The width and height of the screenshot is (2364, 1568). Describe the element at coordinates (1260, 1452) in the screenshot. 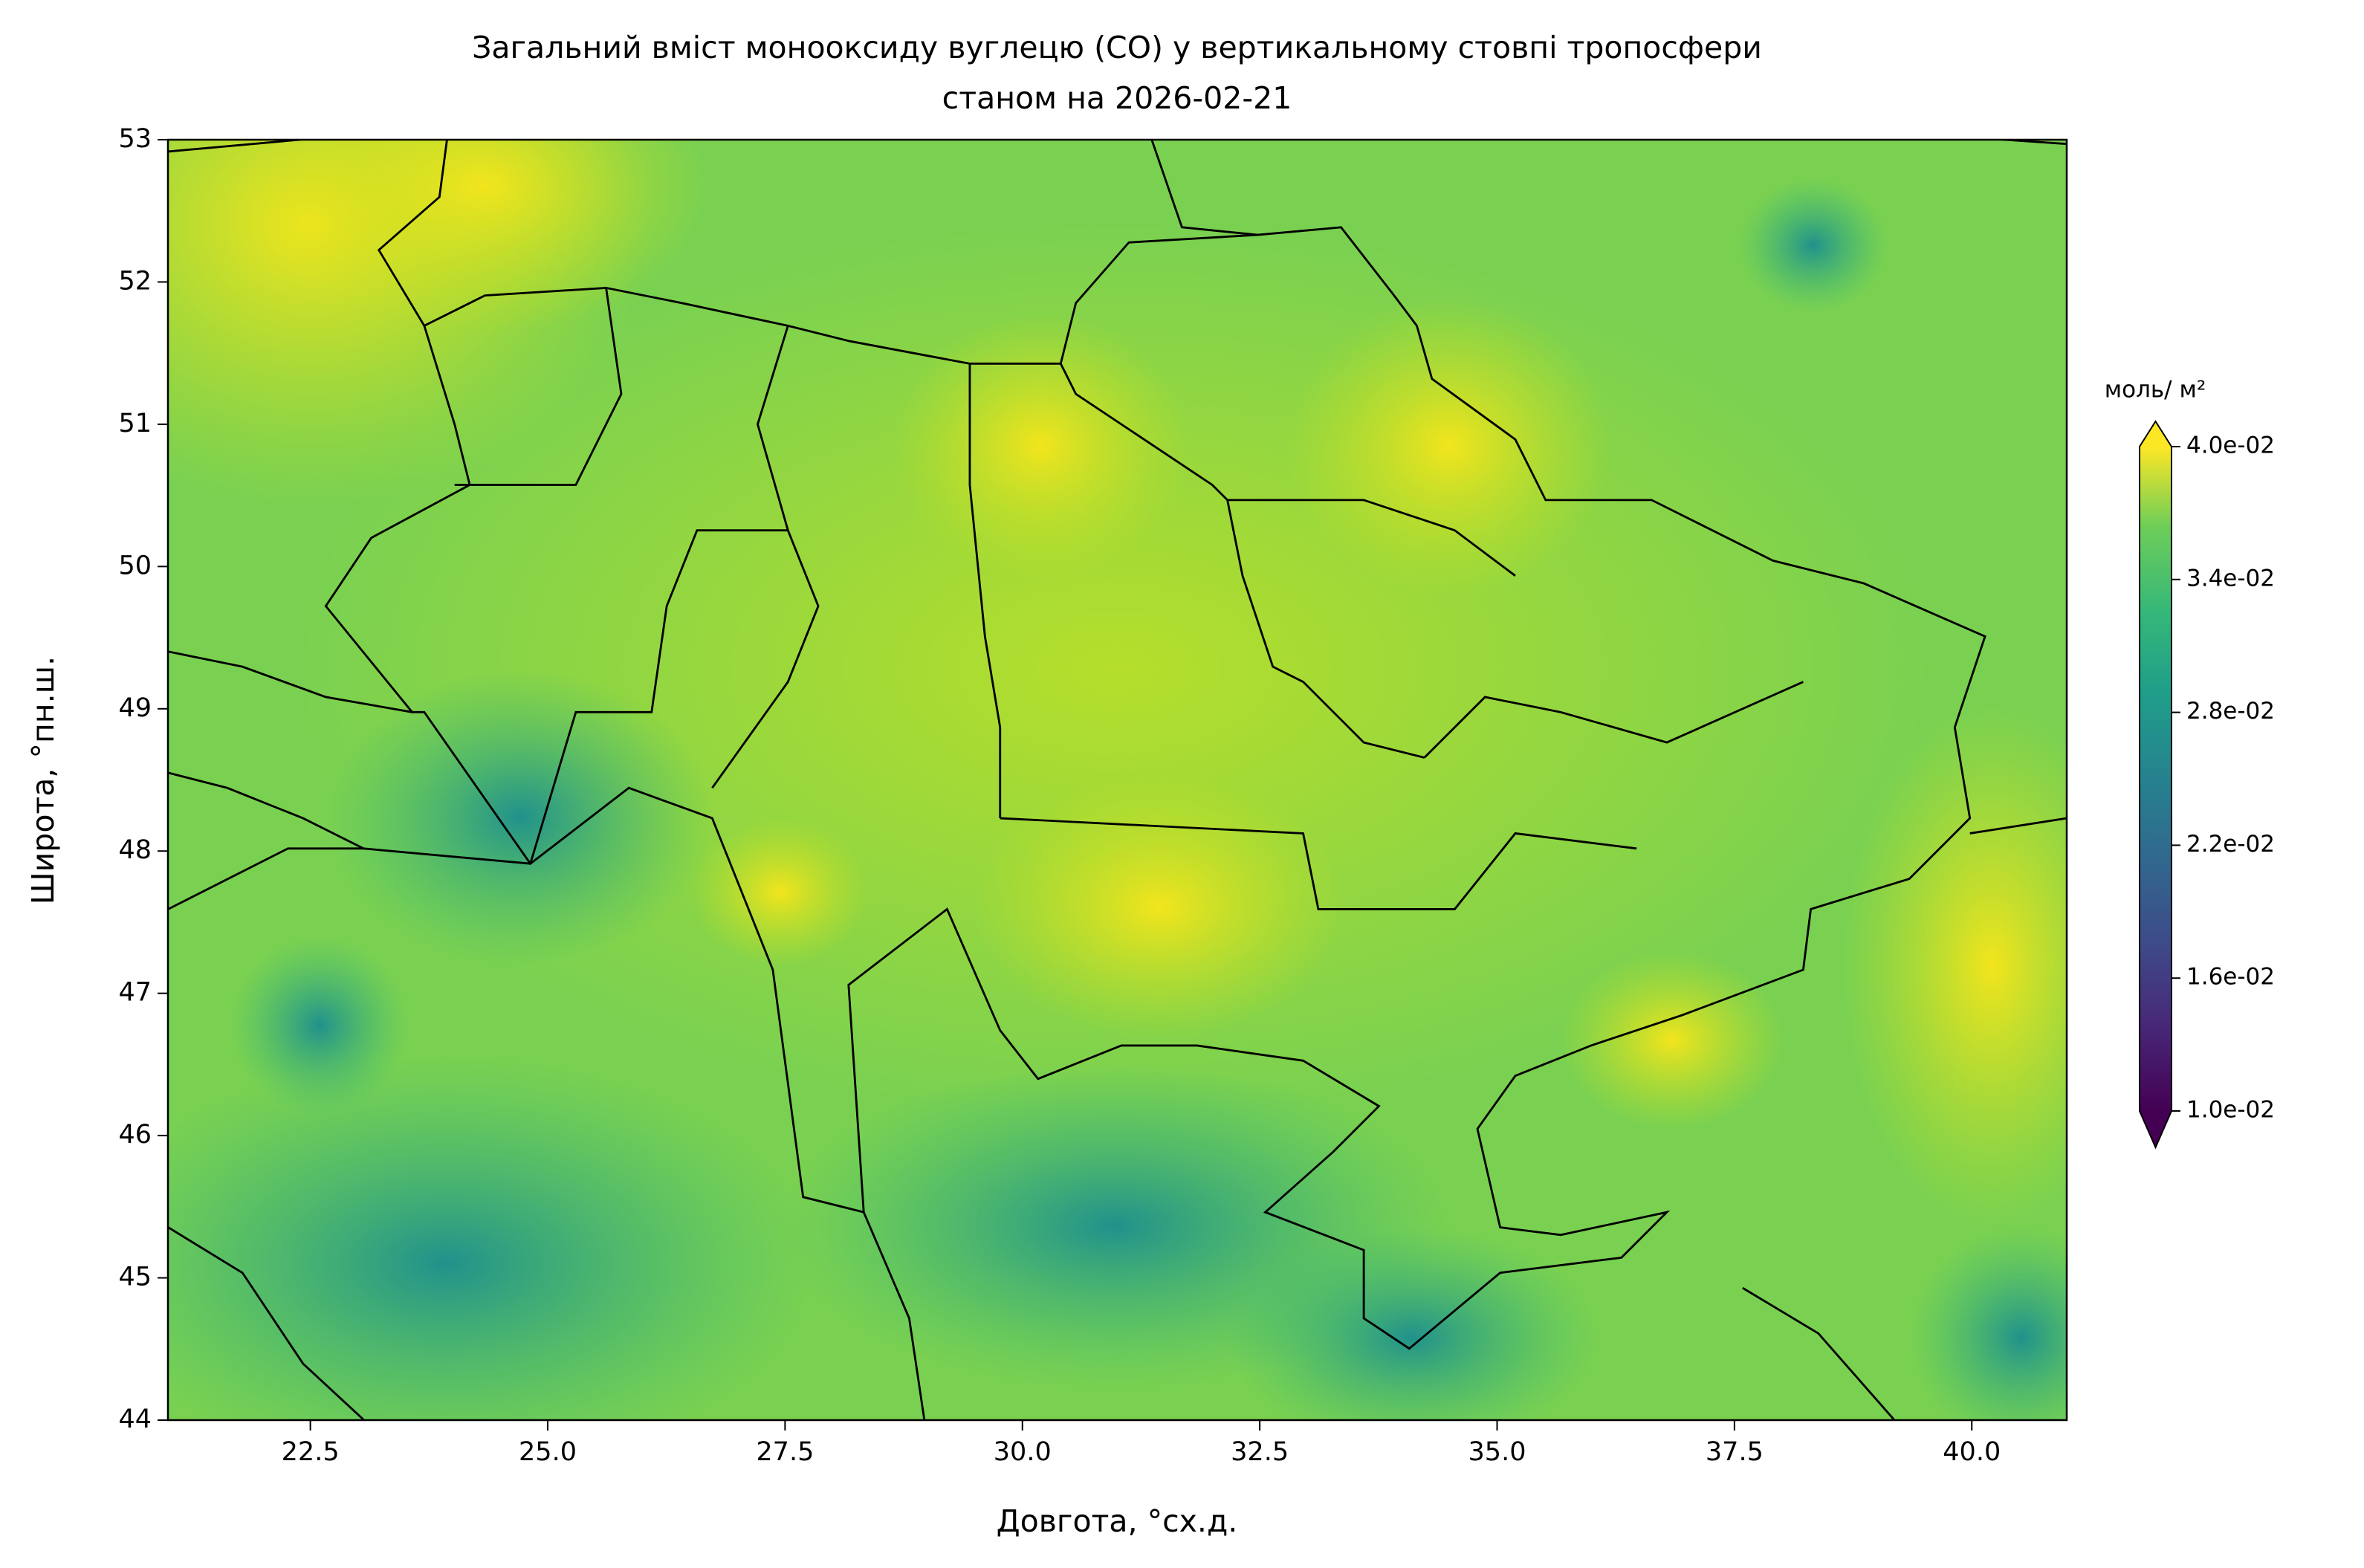

I see `x-tick-label: 32.5` at that location.